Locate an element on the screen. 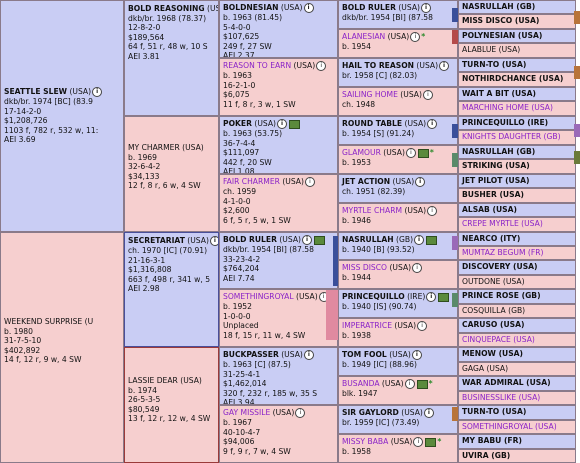 The width and height of the screenshot is (580, 463). horse-name-text: BOLD RULER is located at coordinates (369, 7).